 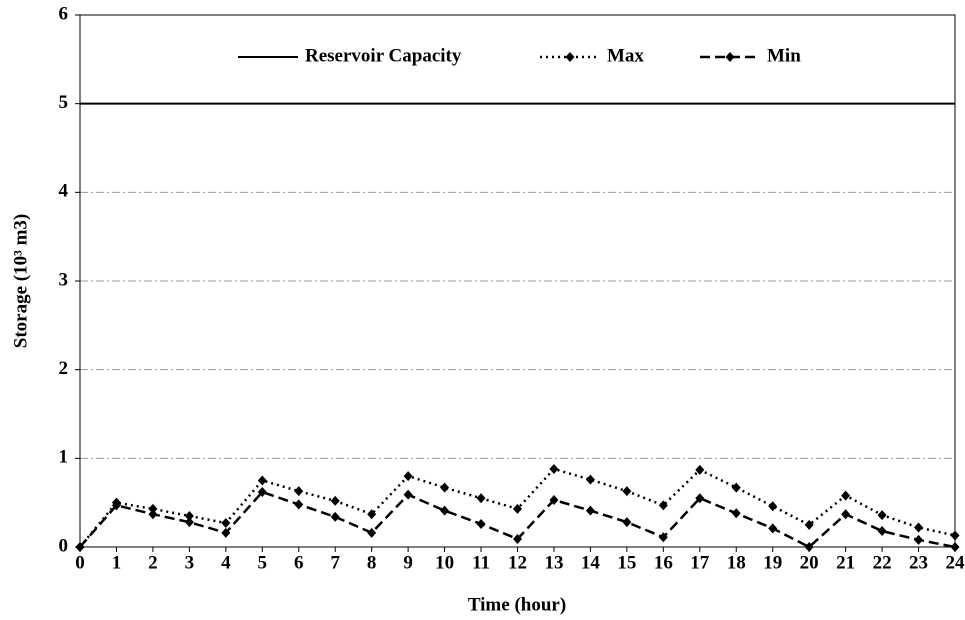 What do you see at coordinates (955, 562) in the screenshot?
I see `x-tick-label: 24` at bounding box center [955, 562].